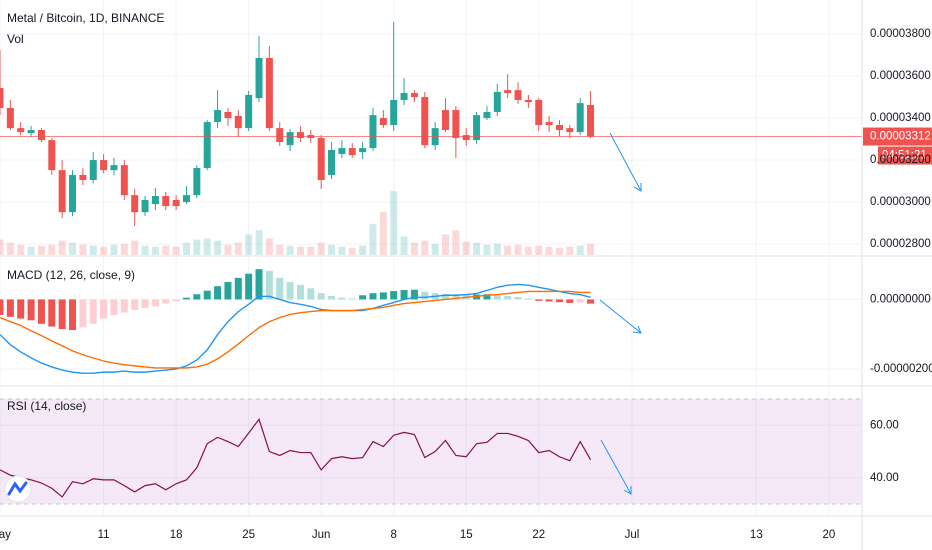 This screenshot has width=932, height=550. What do you see at coordinates (900, 137) in the screenshot?
I see `last-price-label: 0.00003312` at bounding box center [900, 137].